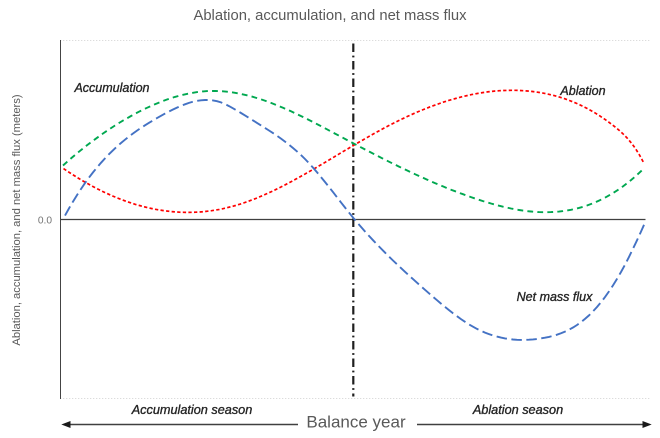 This screenshot has width=660, height=438. Describe the element at coordinates (111, 88) in the screenshot. I see `svg-text: Accumulation` at that location.